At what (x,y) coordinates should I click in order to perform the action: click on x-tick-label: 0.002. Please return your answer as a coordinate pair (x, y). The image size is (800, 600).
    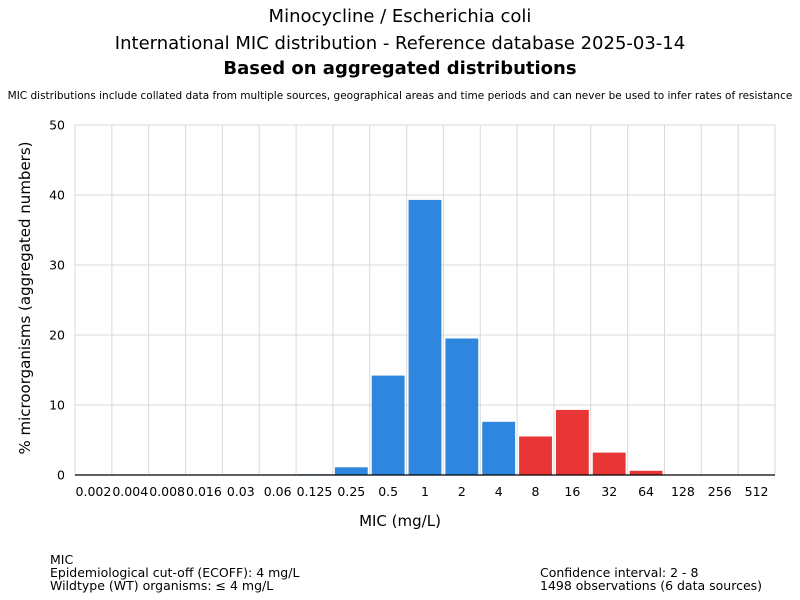
    Looking at the image, I should click on (94, 491).